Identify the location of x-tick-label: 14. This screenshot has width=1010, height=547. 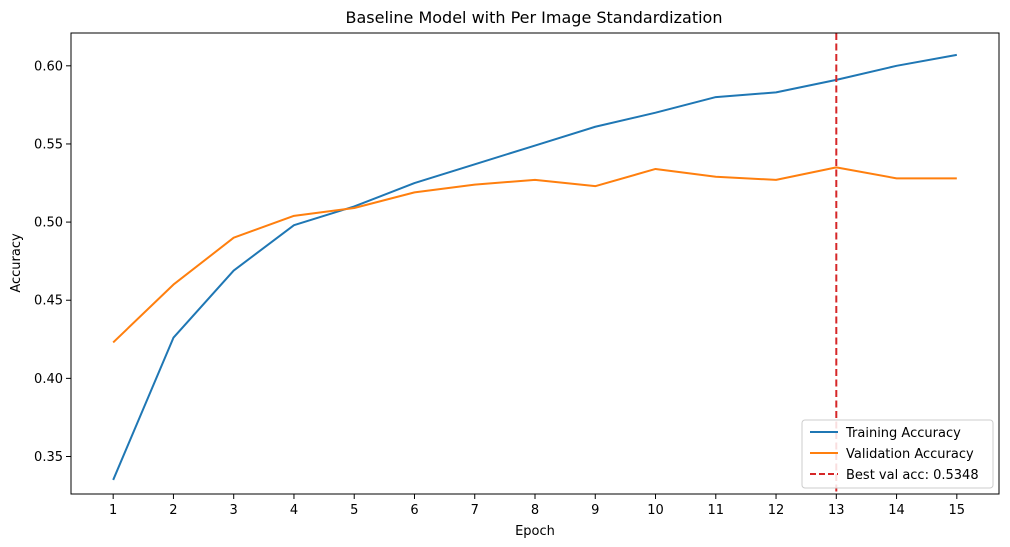
(896, 510).